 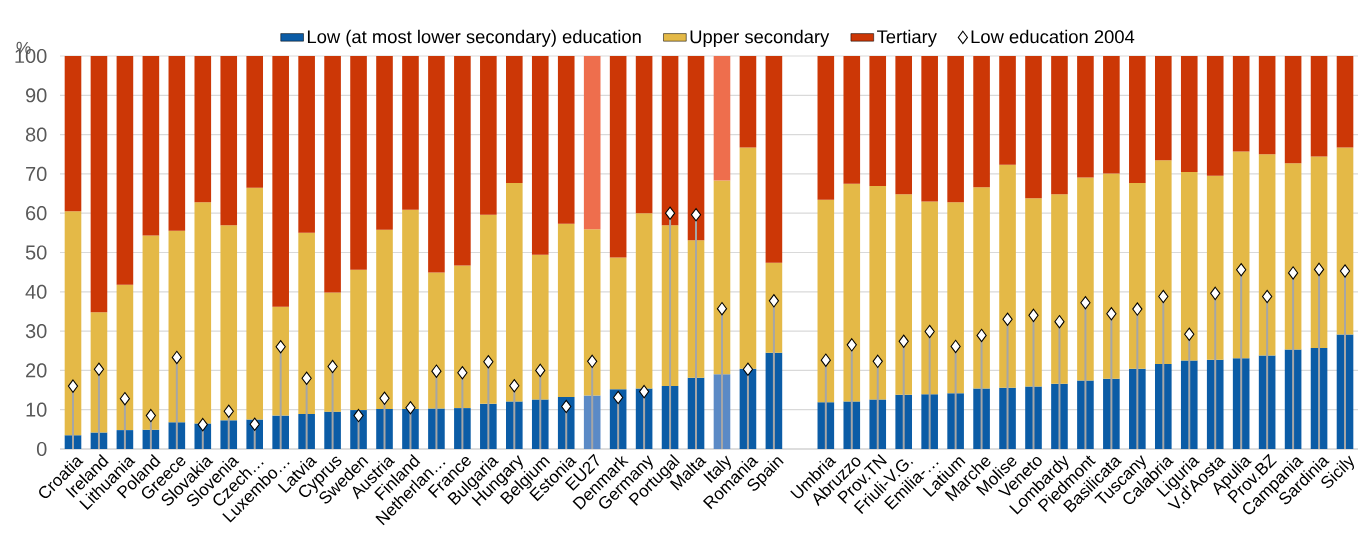 I want to click on y-tick-label: 0, so click(x=41, y=449).